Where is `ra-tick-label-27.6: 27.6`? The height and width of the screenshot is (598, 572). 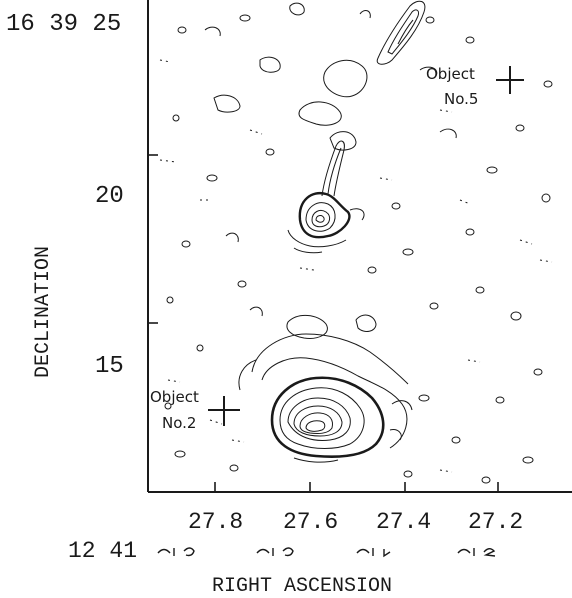 ra-tick-label-27.6: 27.6 is located at coordinates (310, 522).